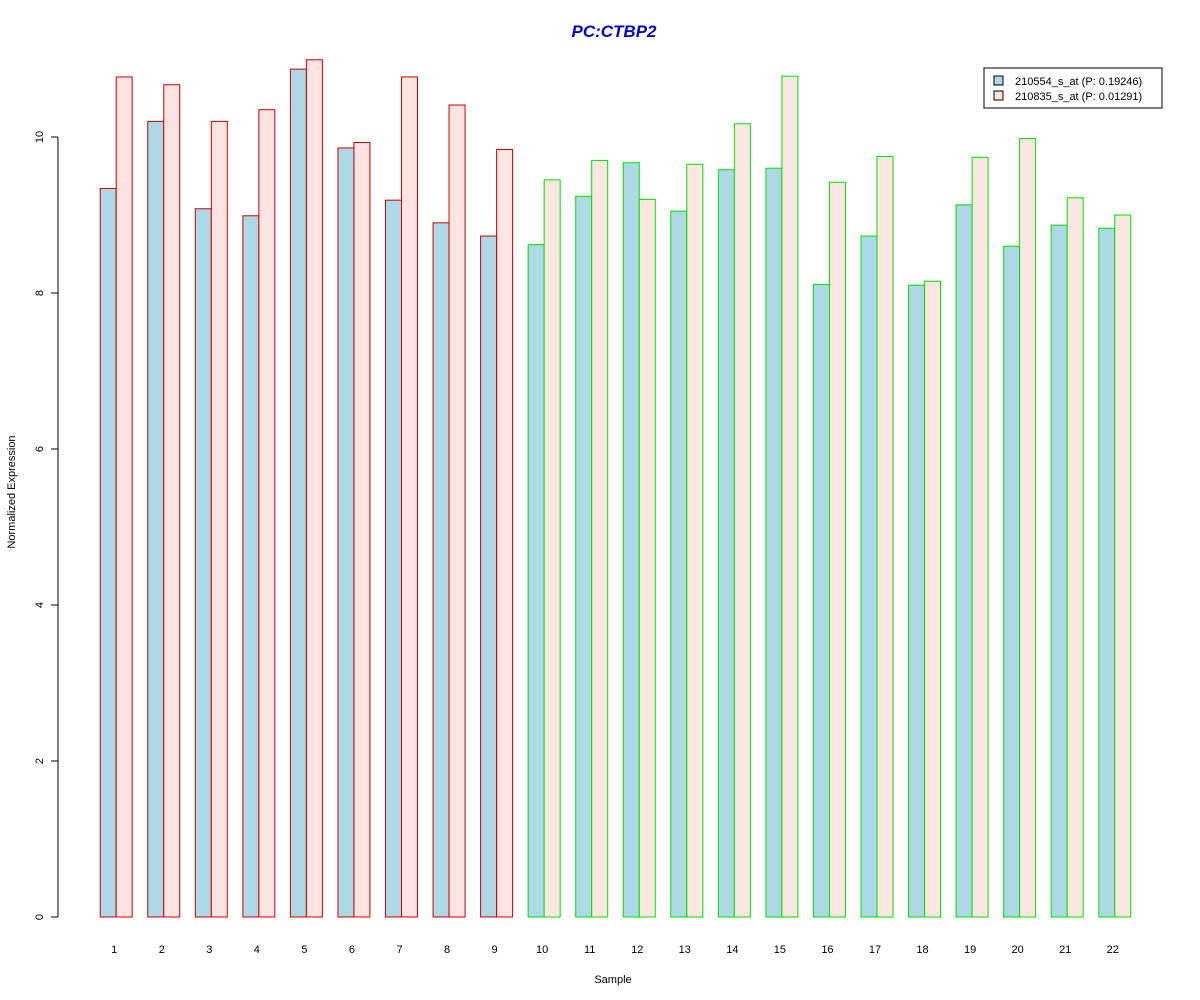 The image size is (1200, 1000). I want to click on x-tick-label: 10, so click(542, 950).